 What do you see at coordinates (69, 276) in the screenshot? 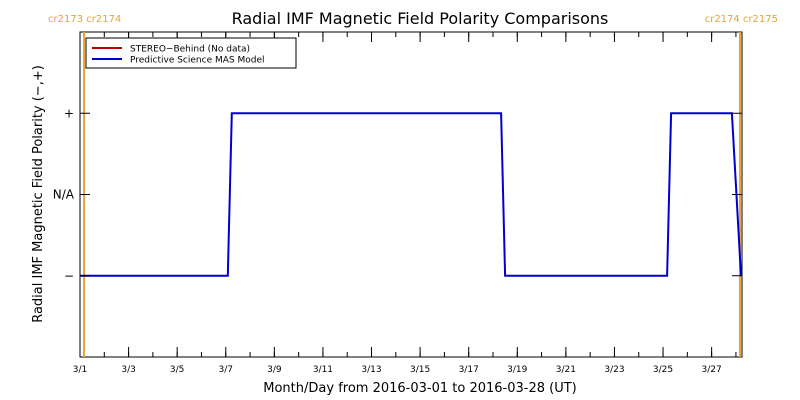
I see `y-tick-label: −` at bounding box center [69, 276].